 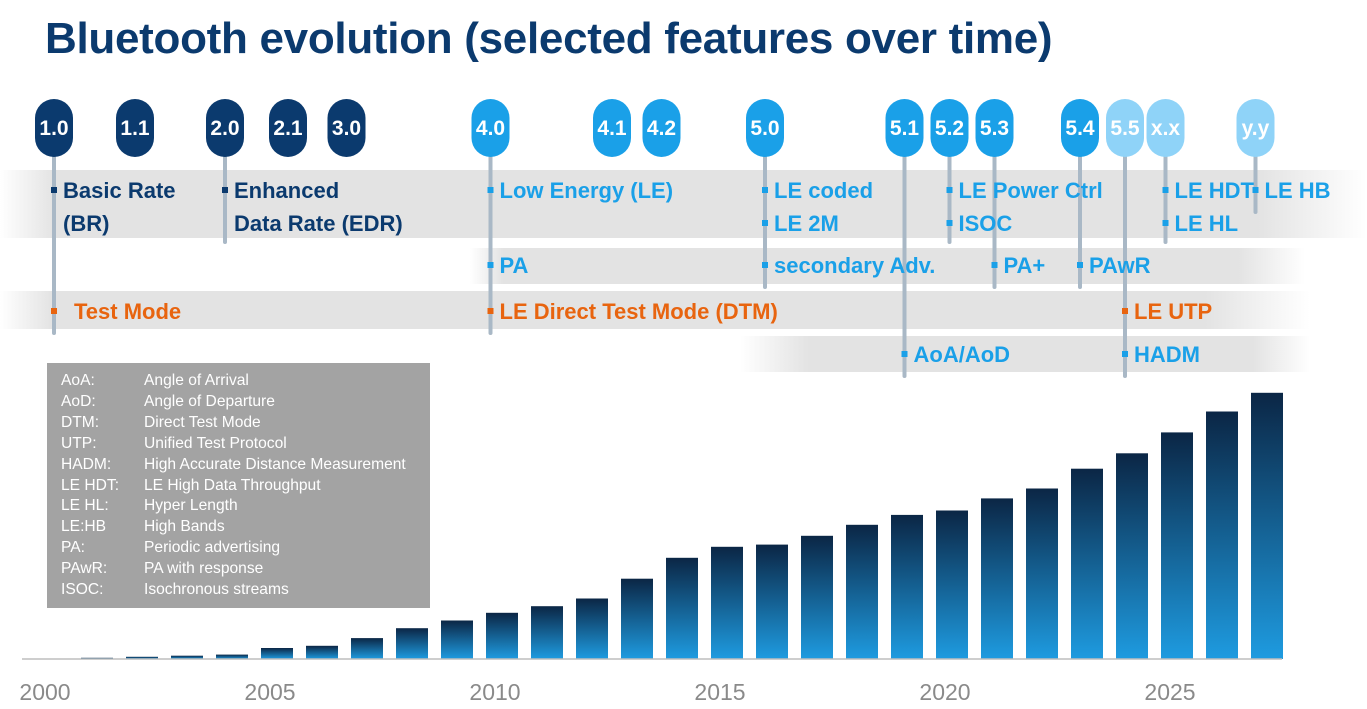 What do you see at coordinates (986, 223) in the screenshot?
I see `feature-text: ISOC` at bounding box center [986, 223].